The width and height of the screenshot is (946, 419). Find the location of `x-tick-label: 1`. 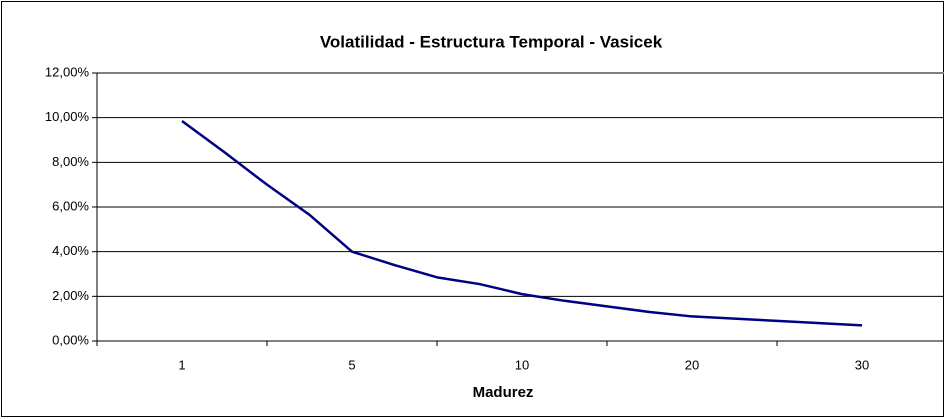

x-tick-label: 1 is located at coordinates (181, 364).